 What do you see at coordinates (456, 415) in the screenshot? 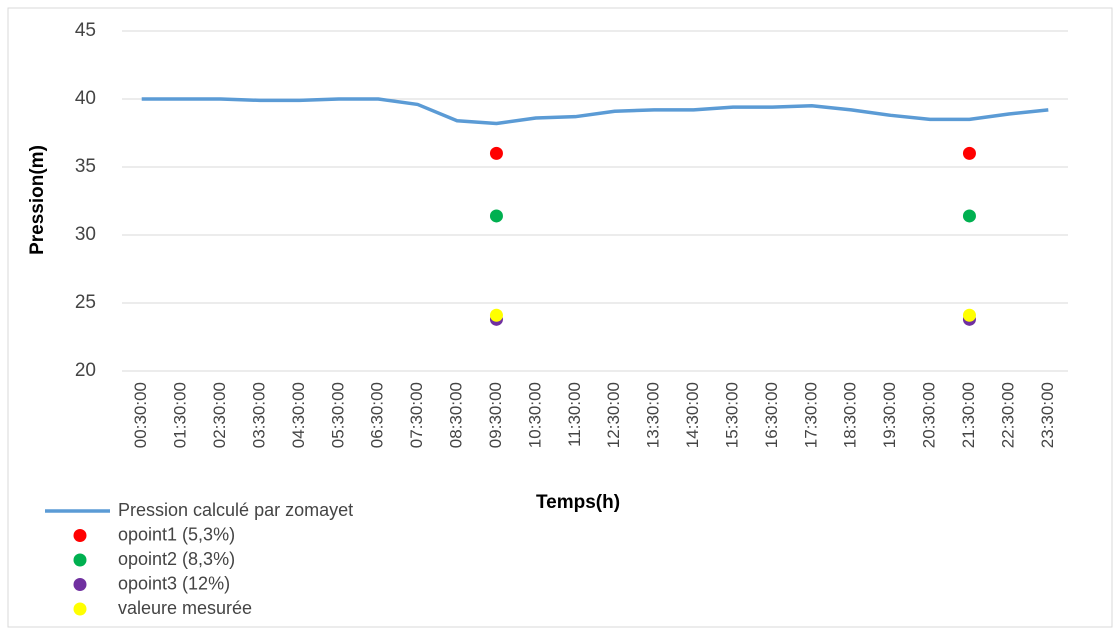
I see `x-tick-label: 08:30:00` at bounding box center [456, 415].